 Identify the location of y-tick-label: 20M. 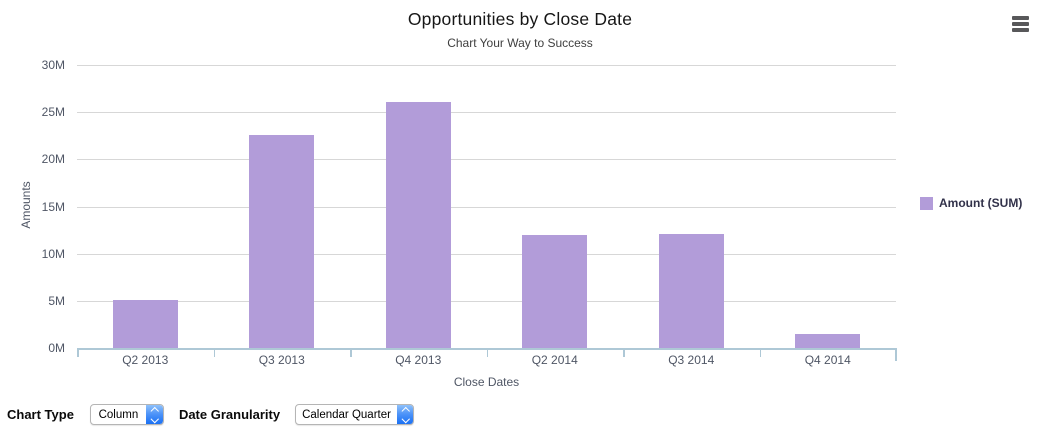
(53, 159).